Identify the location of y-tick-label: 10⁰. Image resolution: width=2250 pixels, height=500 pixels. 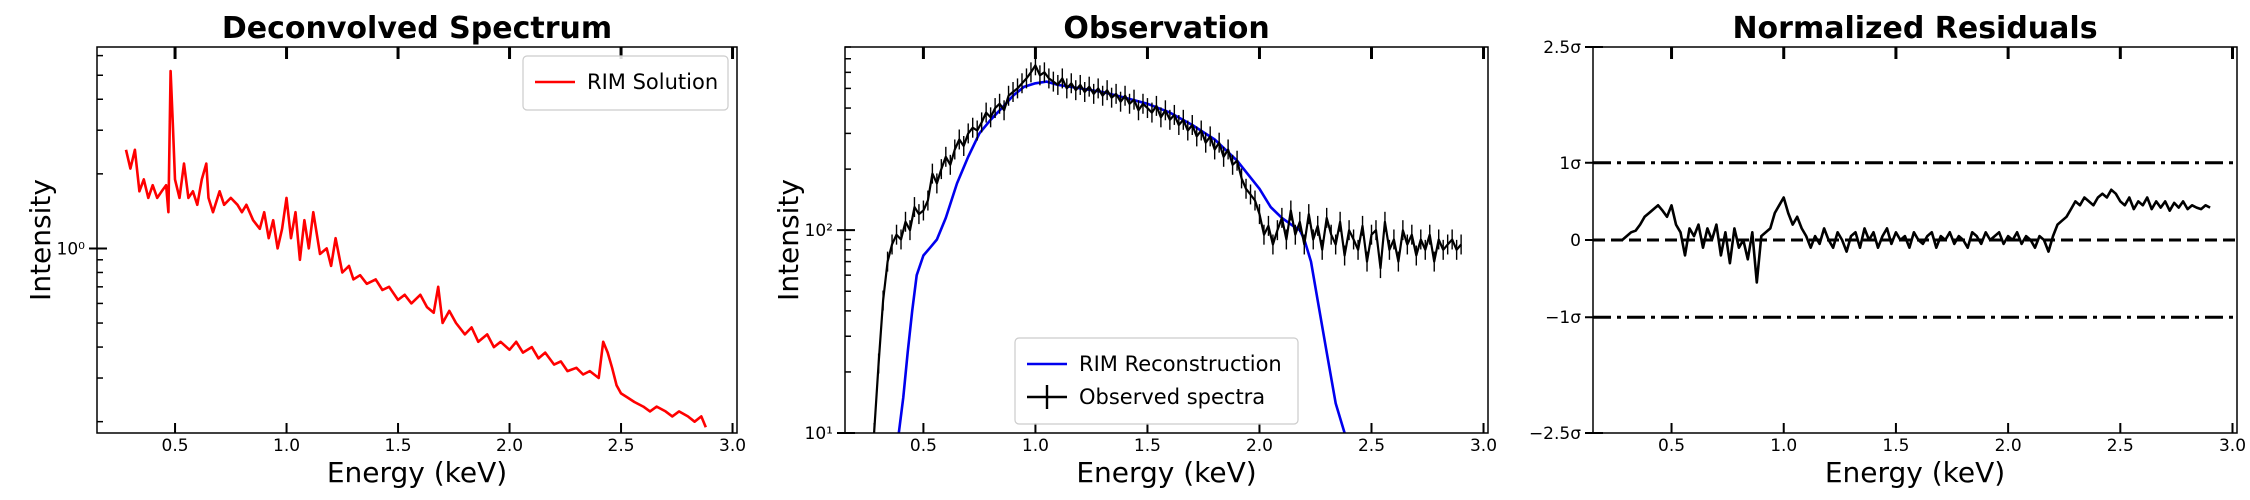
(71, 249).